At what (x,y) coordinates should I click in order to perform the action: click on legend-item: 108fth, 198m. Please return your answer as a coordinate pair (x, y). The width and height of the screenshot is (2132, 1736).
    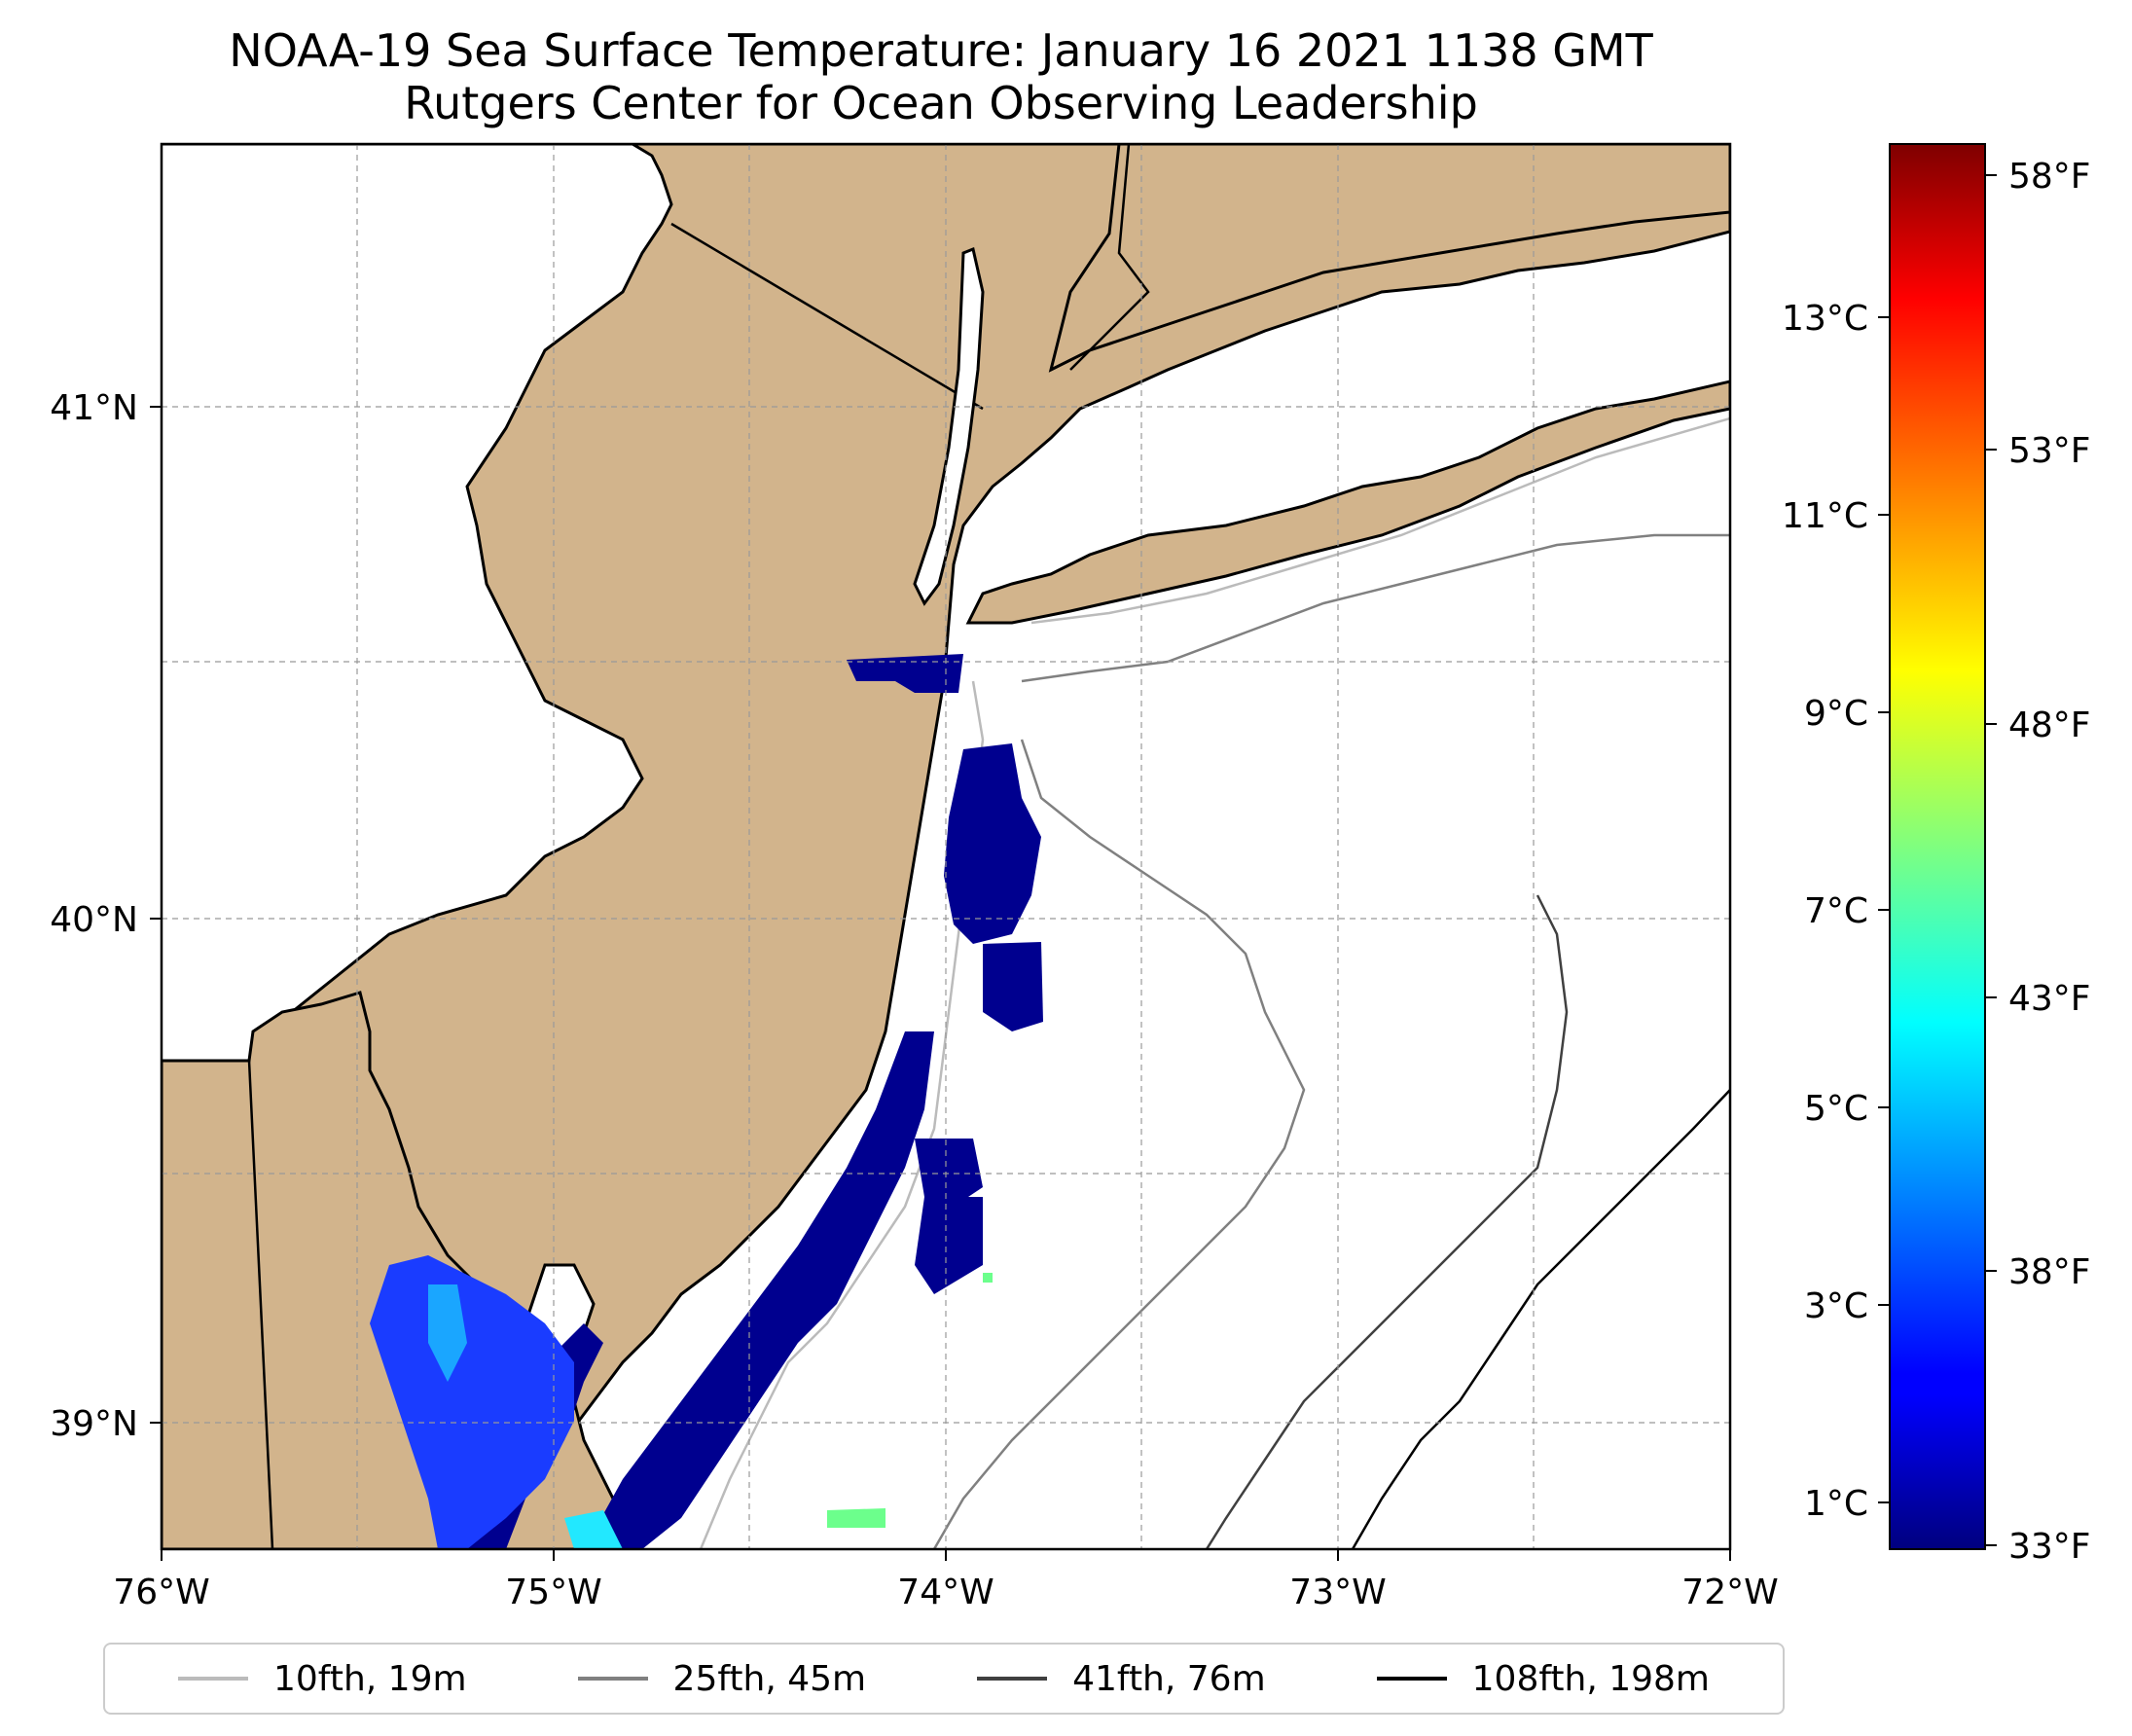
    Looking at the image, I should click on (1543, 1679).